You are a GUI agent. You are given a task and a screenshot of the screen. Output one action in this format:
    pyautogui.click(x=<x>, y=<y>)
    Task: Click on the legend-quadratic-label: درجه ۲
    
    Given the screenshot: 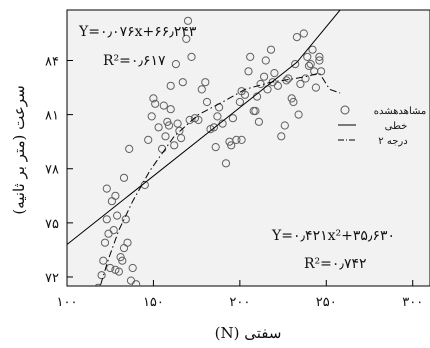 What is the action you would take?
    pyautogui.click(x=392, y=141)
    